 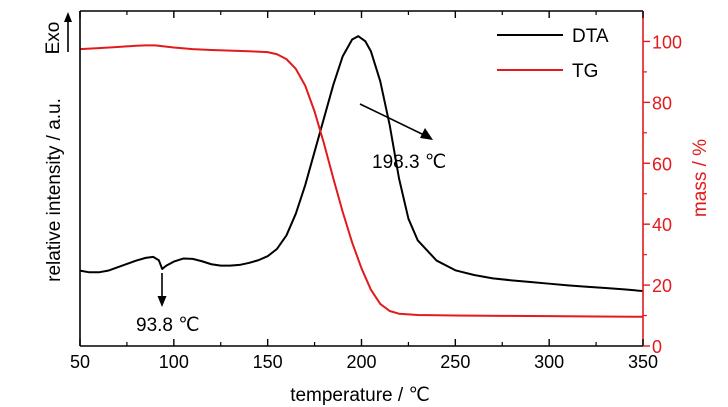 What do you see at coordinates (662, 164) in the screenshot?
I see `y-right-tick-label: 60` at bounding box center [662, 164].